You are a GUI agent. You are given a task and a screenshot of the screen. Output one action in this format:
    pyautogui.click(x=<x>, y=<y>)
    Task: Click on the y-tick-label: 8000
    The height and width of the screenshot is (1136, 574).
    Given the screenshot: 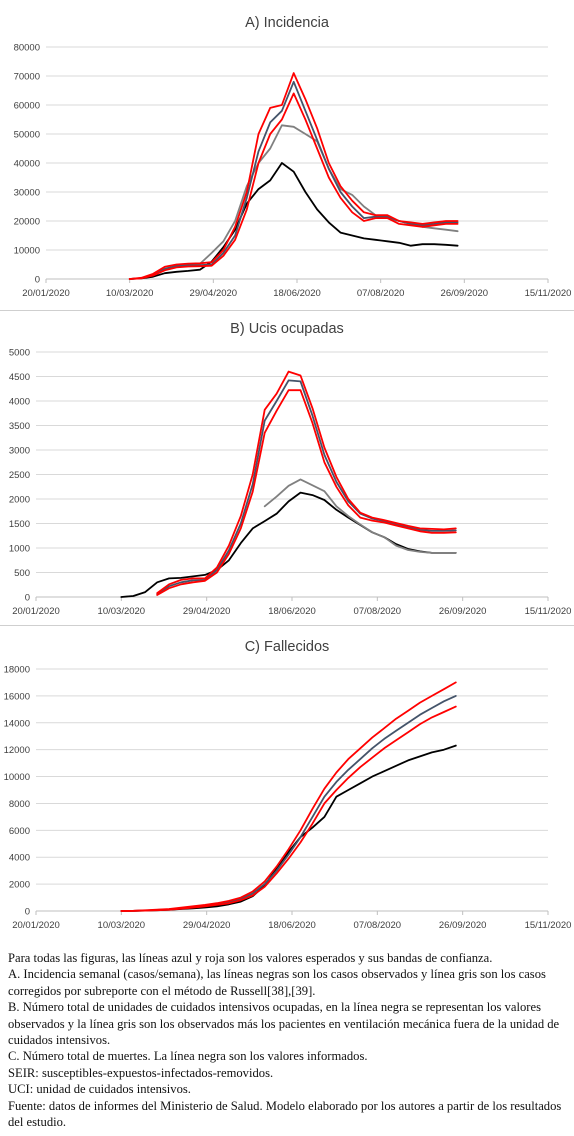 What is the action you would take?
    pyautogui.click(x=19, y=804)
    